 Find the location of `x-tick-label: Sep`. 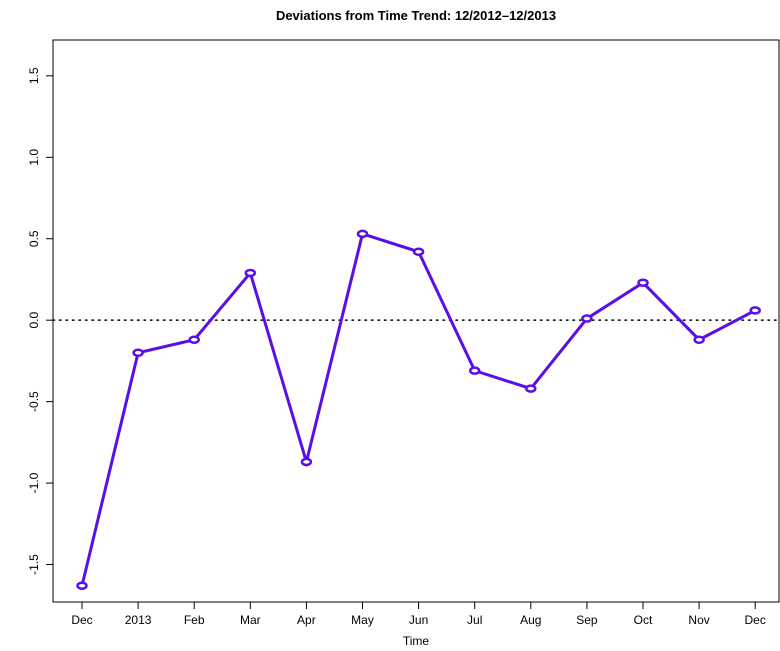

x-tick-label: Sep is located at coordinates (587, 620).